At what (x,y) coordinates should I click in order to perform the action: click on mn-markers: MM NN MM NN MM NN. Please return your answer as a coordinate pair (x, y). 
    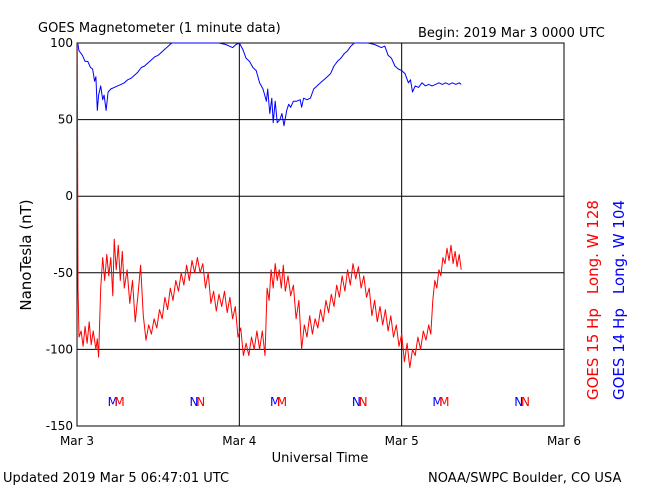
    Looking at the image, I should click on (319, 402).